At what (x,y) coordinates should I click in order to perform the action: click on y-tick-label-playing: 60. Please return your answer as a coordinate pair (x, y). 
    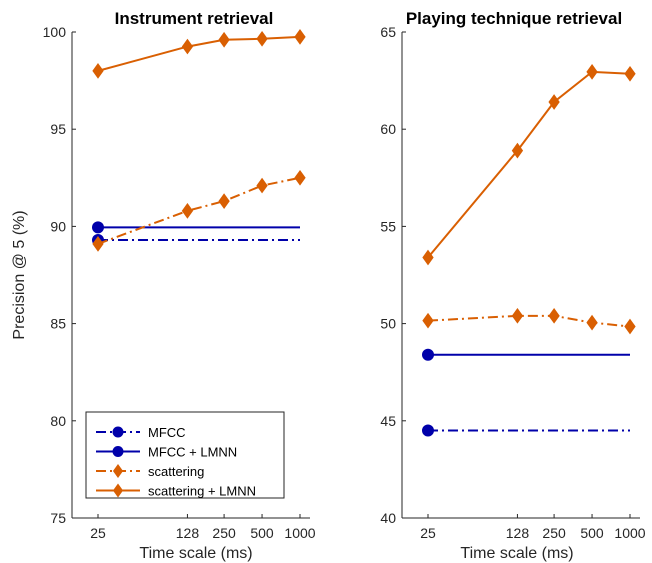
    Looking at the image, I should click on (388, 129).